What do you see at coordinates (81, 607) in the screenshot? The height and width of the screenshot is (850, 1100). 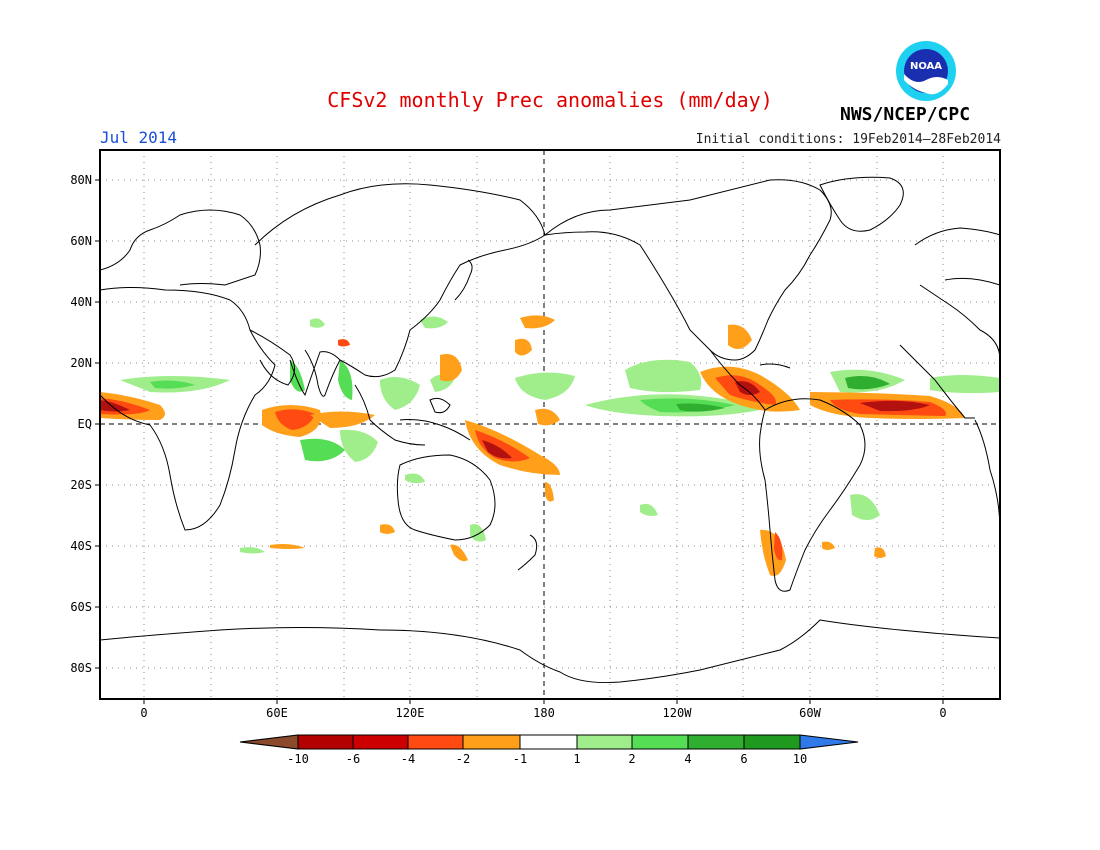 I see `lat-label-60s: 60S` at bounding box center [81, 607].